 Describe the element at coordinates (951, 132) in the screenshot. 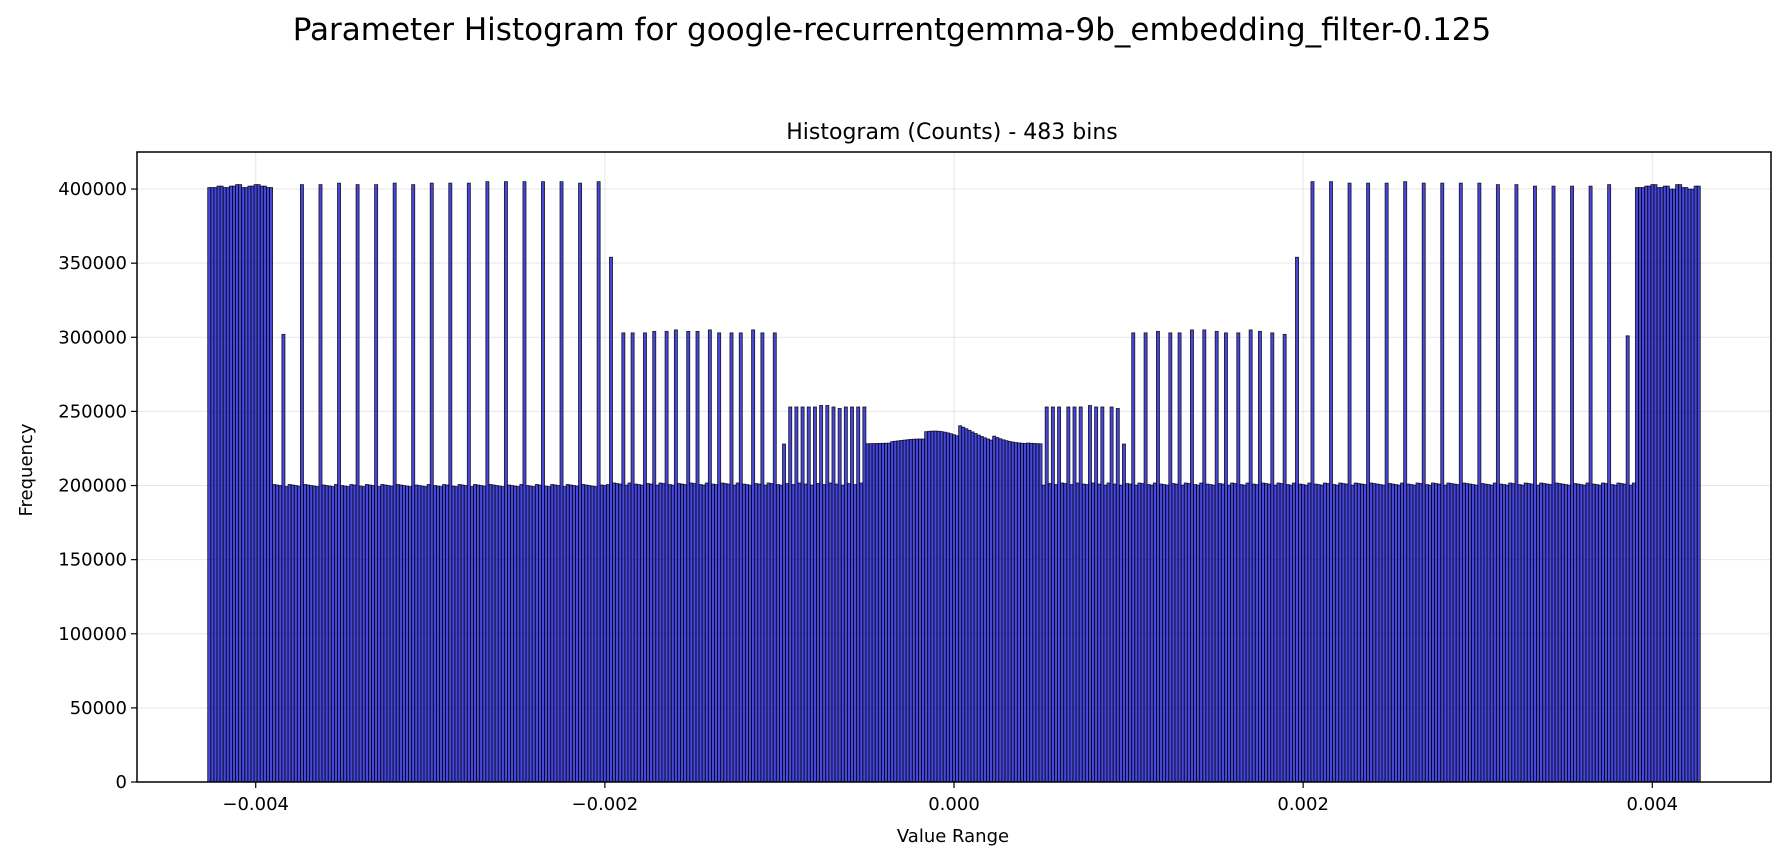

I see `axes-title: Histogram (Counts) - 483 bins` at that location.